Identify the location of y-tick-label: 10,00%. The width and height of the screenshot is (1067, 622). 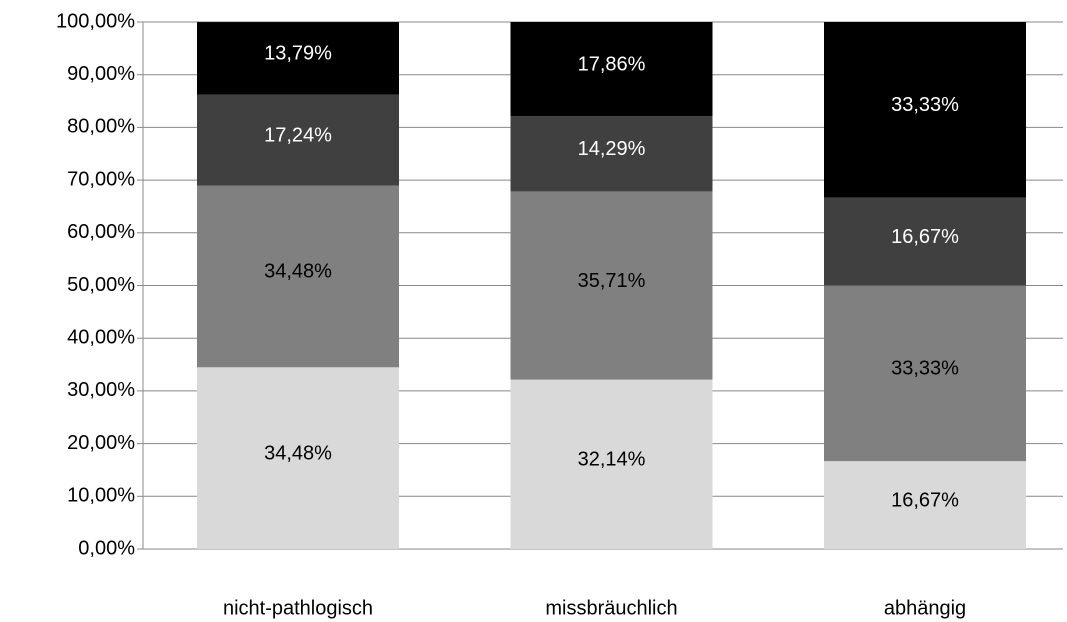
(101, 496).